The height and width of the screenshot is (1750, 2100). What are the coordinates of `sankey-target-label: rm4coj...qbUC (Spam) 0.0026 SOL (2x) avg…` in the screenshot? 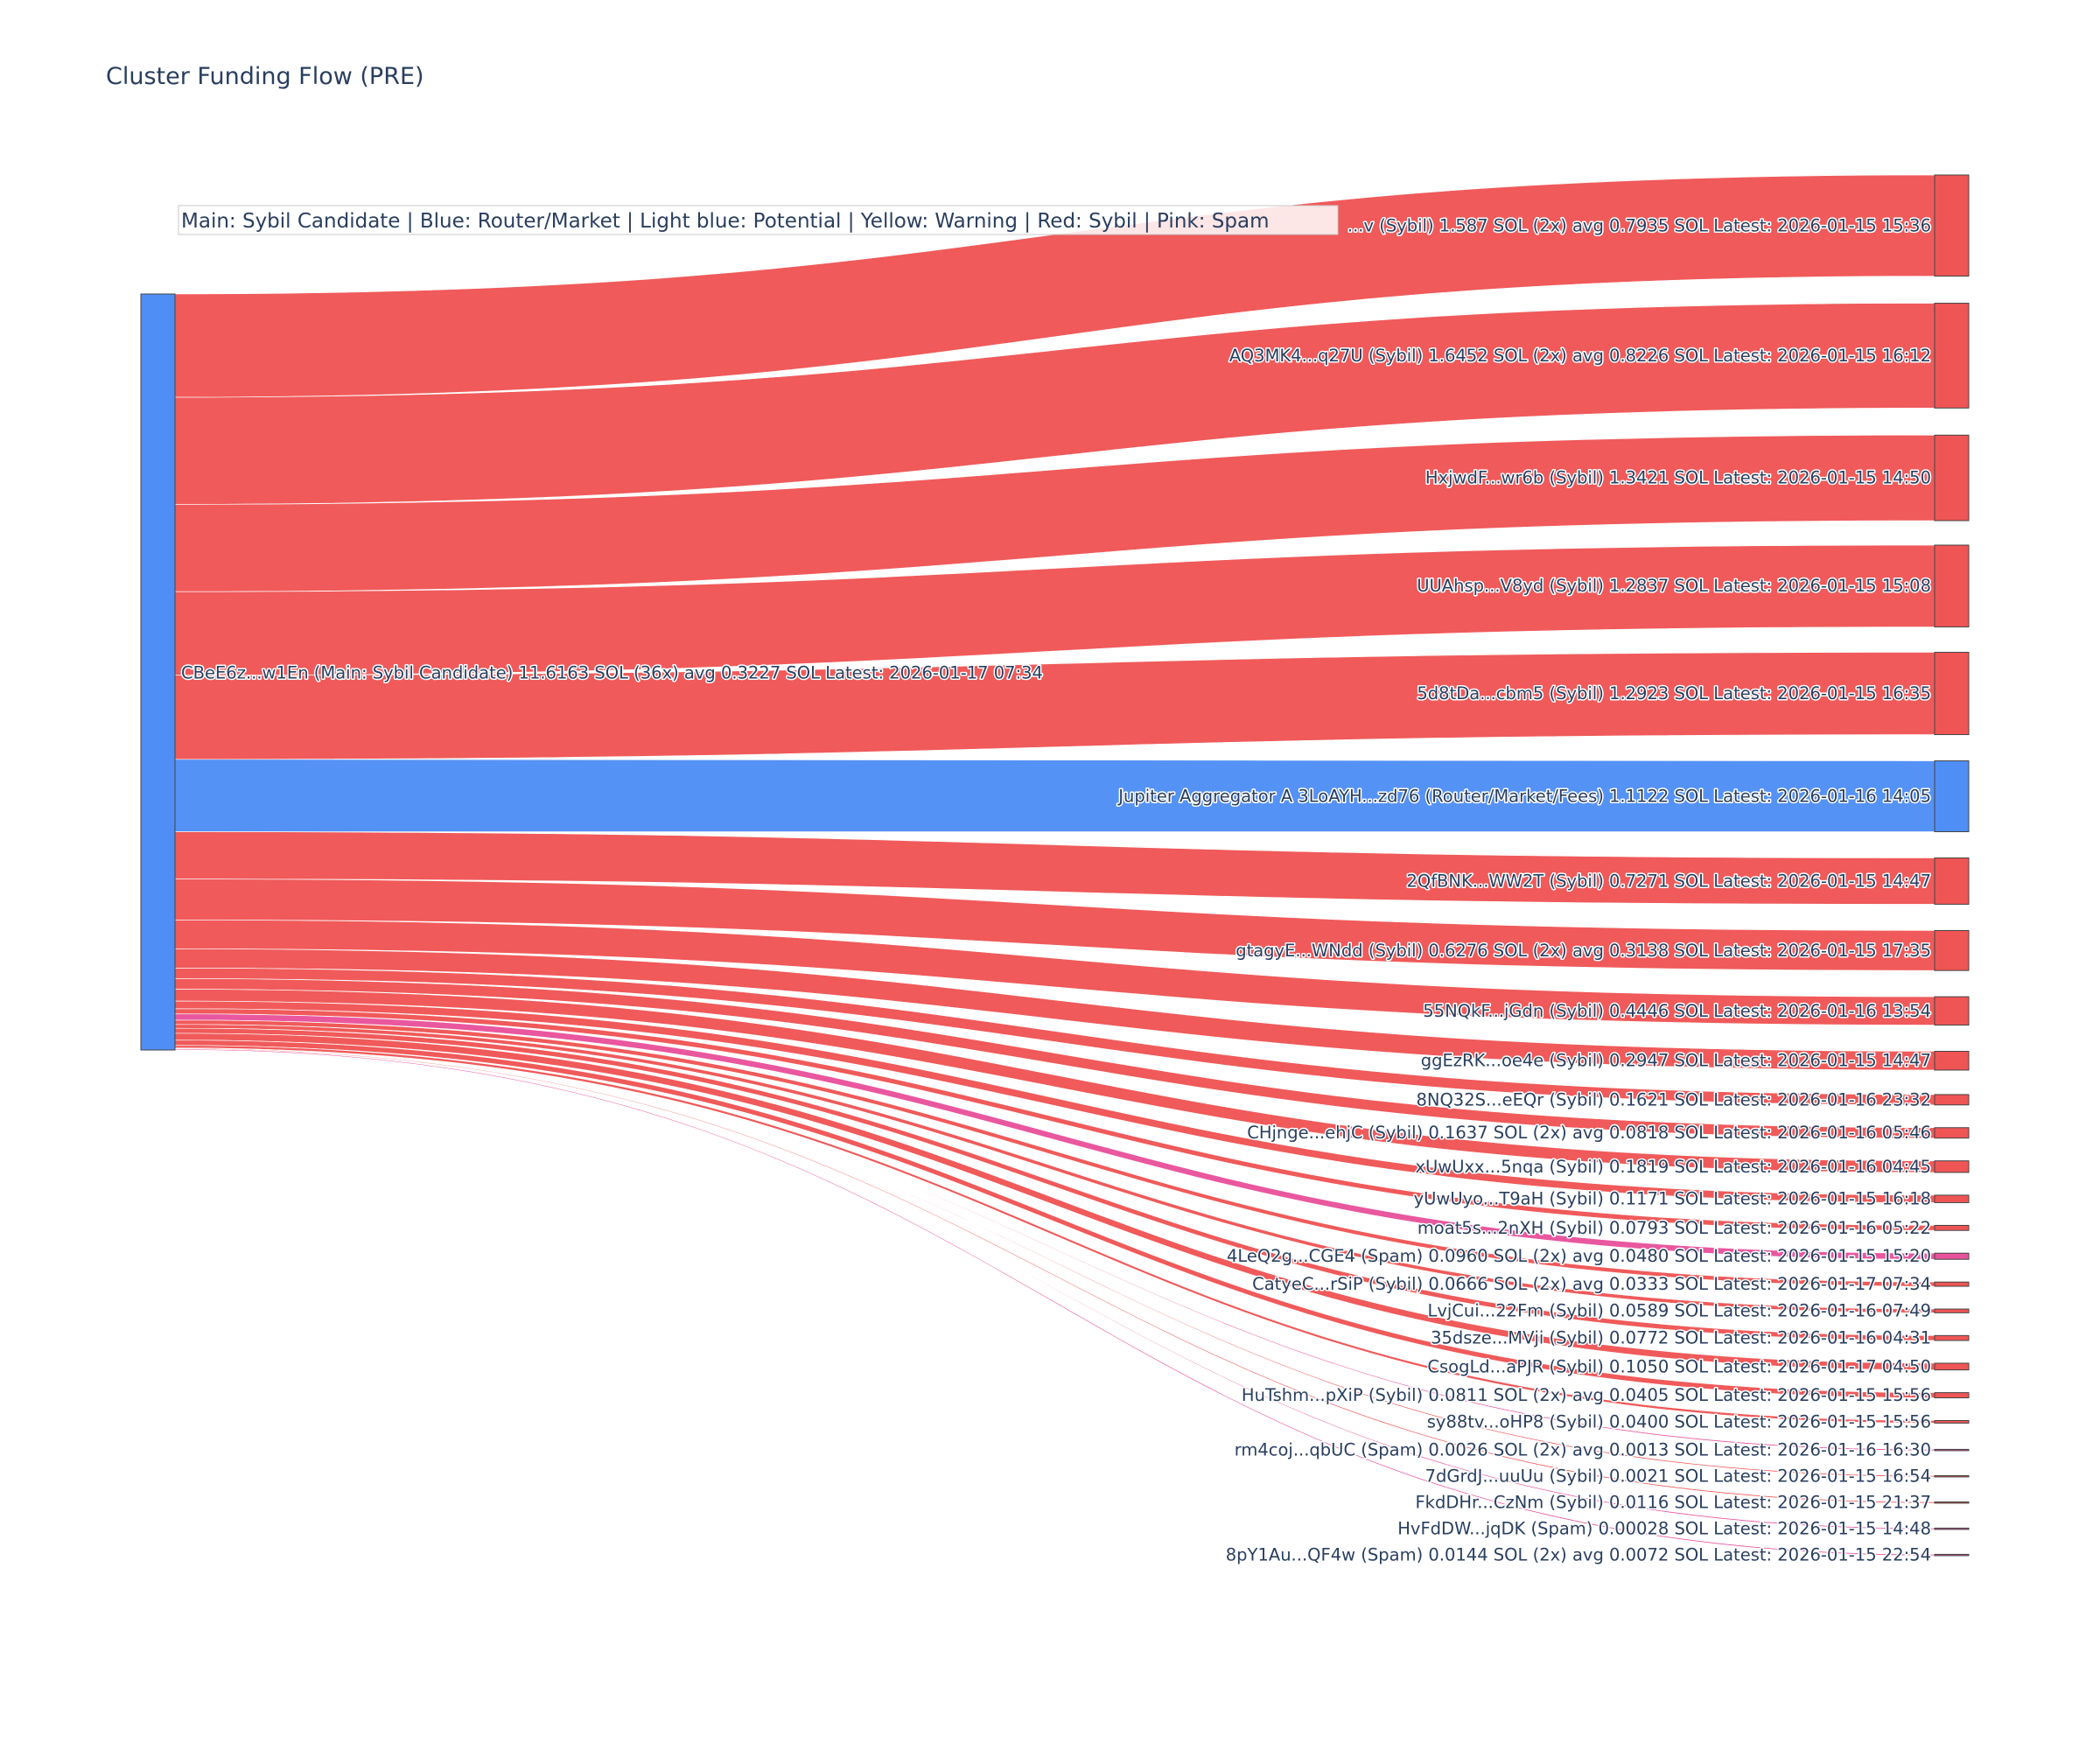 It's located at (1583, 1450).